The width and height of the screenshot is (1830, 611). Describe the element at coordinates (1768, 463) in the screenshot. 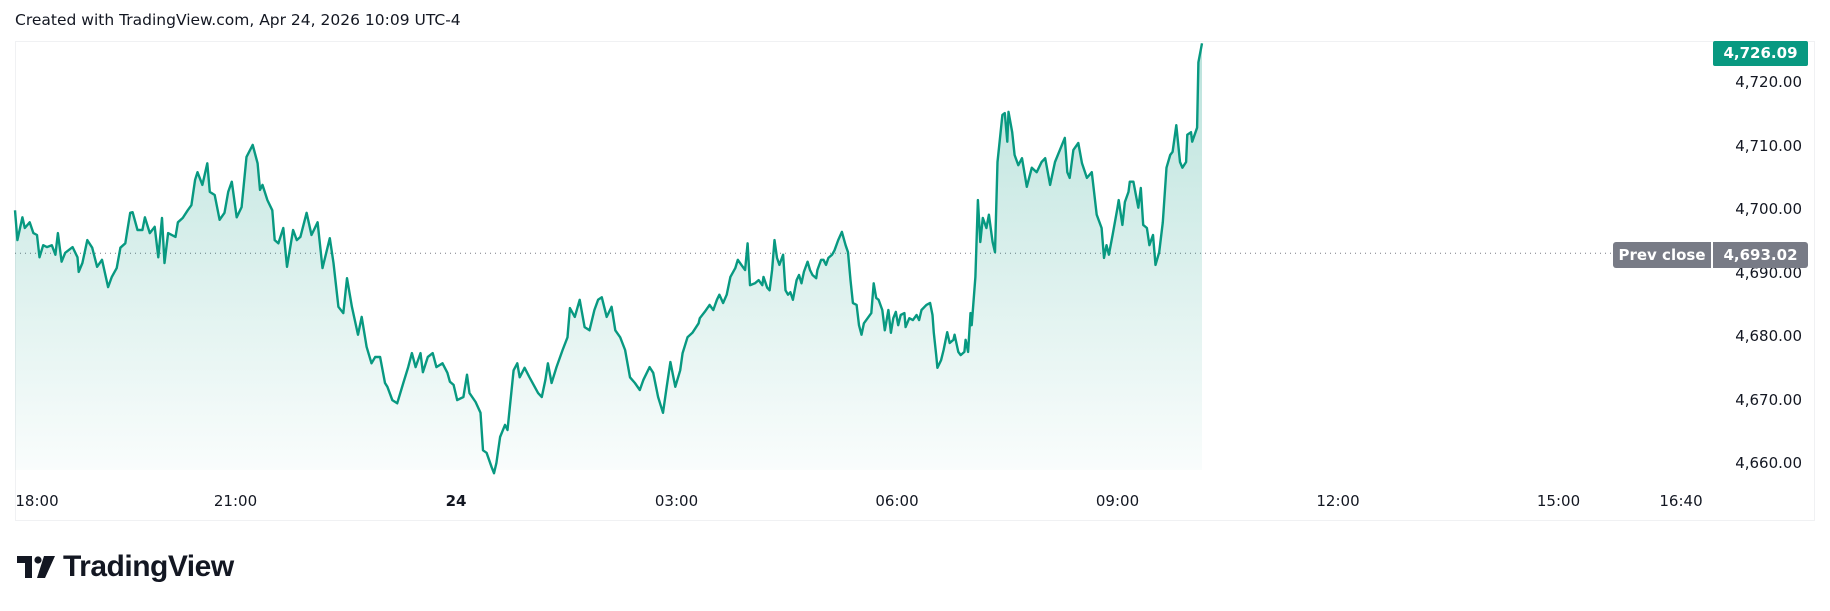

I see `price-axis-label: 4,660.00` at that location.